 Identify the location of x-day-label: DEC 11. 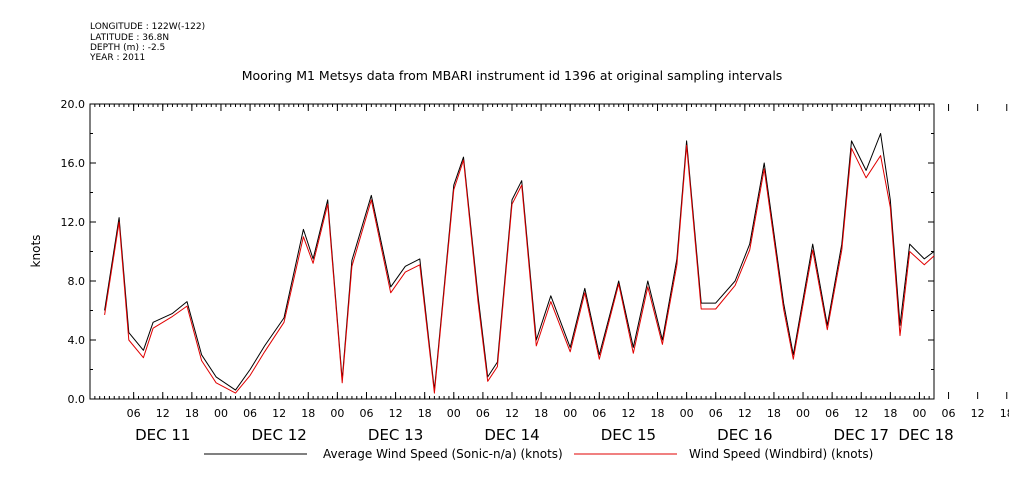
(162, 435).